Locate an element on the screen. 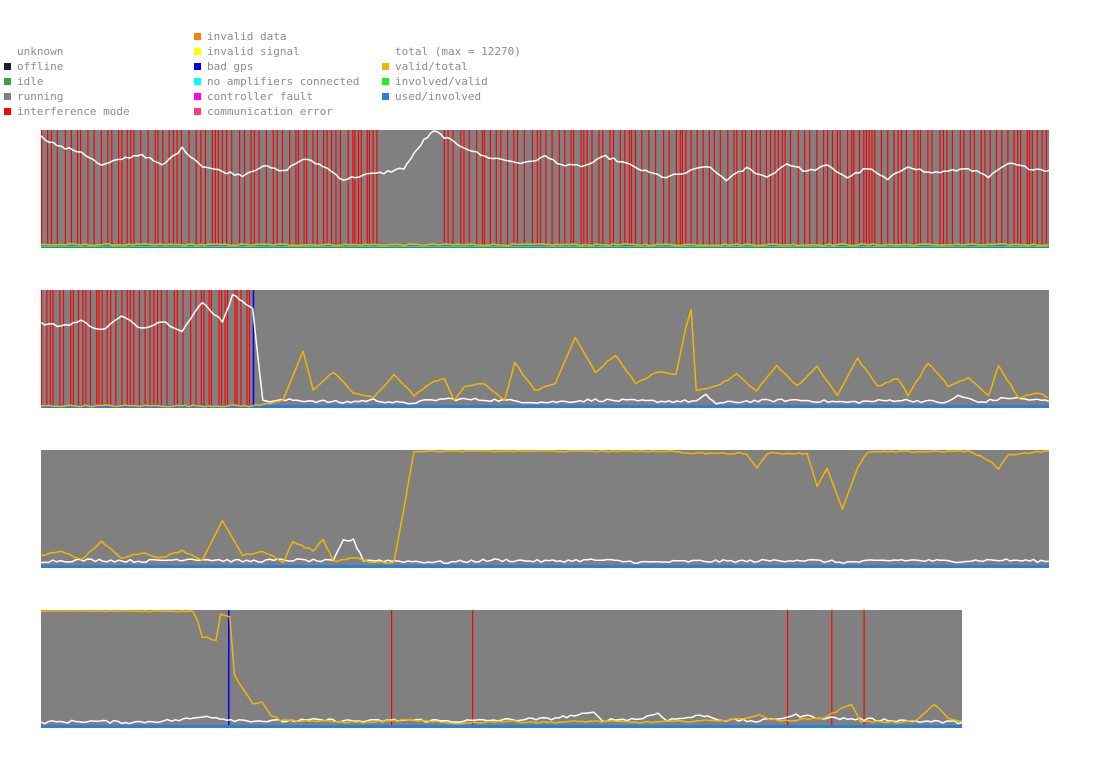 This screenshot has width=1095, height=764. legend-item-invalid-data: invalid data is located at coordinates (276, 36).